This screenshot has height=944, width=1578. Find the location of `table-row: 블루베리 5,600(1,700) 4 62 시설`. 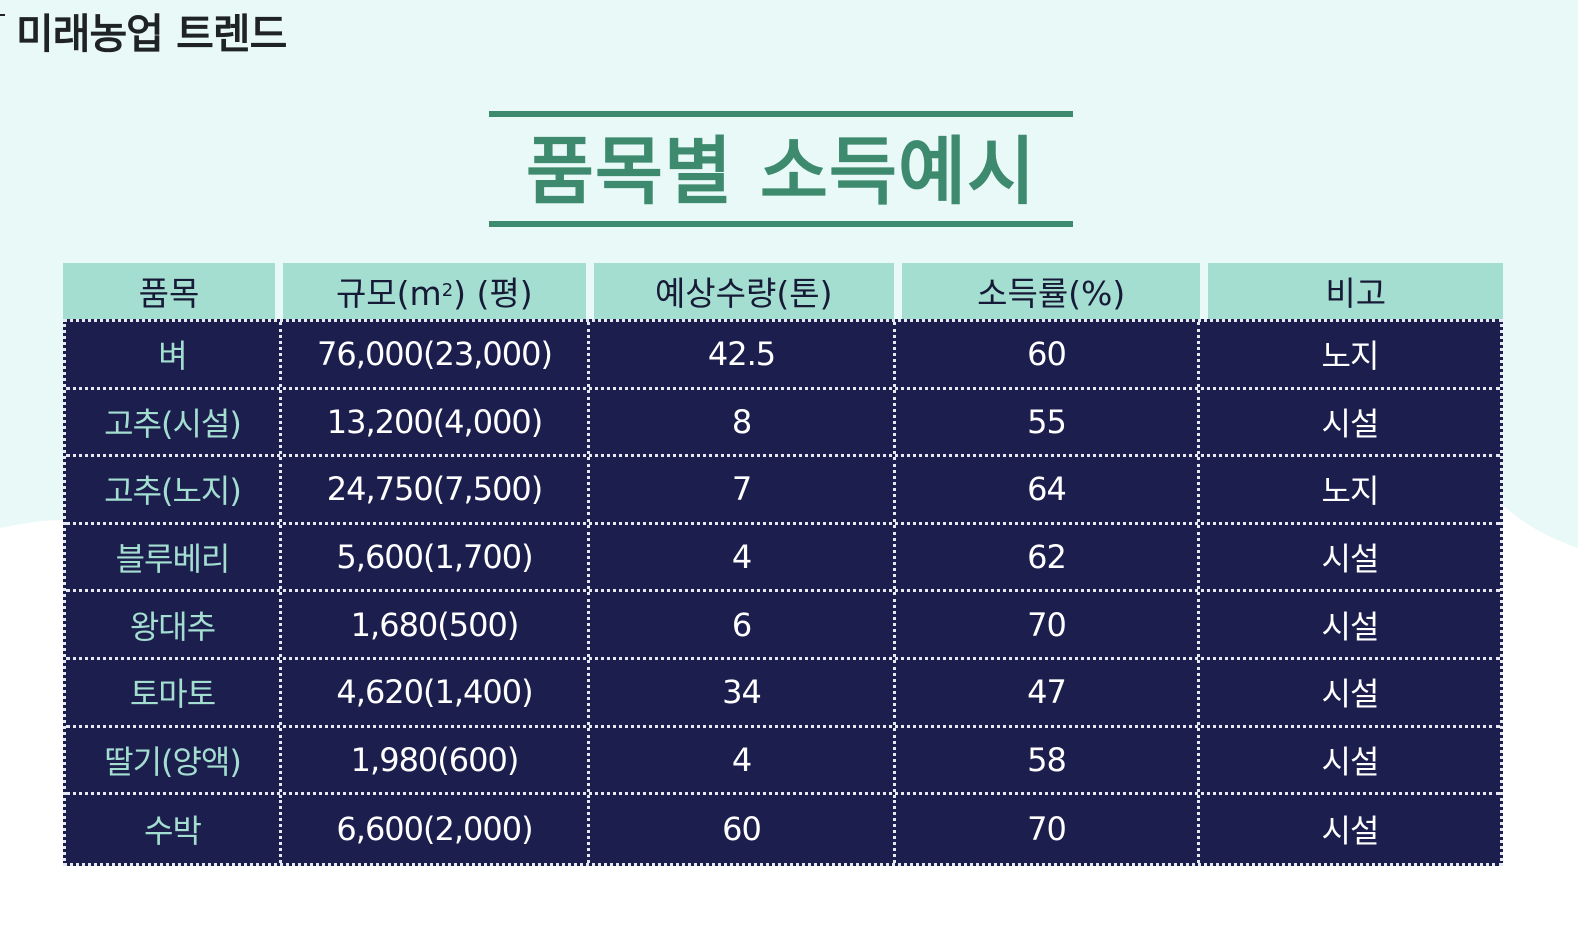

table-row: 블루베리 5,600(1,700) 4 62 시설 is located at coordinates (783, 558).